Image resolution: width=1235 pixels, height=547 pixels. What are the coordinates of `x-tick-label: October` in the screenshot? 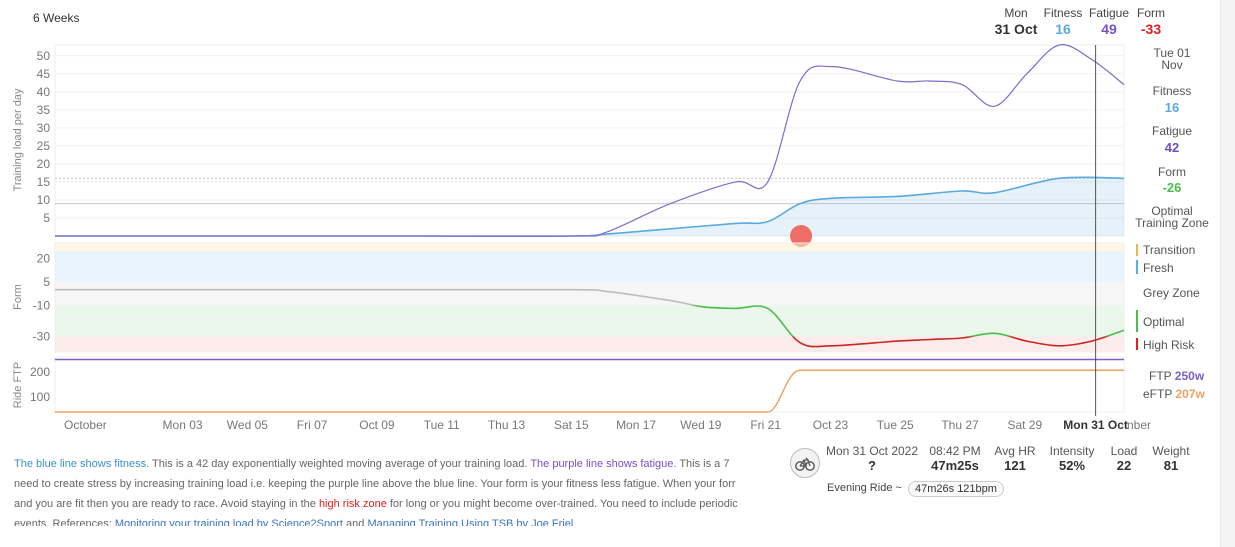 It's located at (85, 425).